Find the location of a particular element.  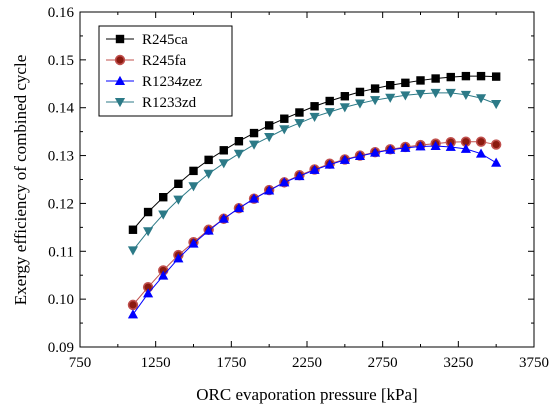

y-tick-label: 0.09 is located at coordinates (61, 348).